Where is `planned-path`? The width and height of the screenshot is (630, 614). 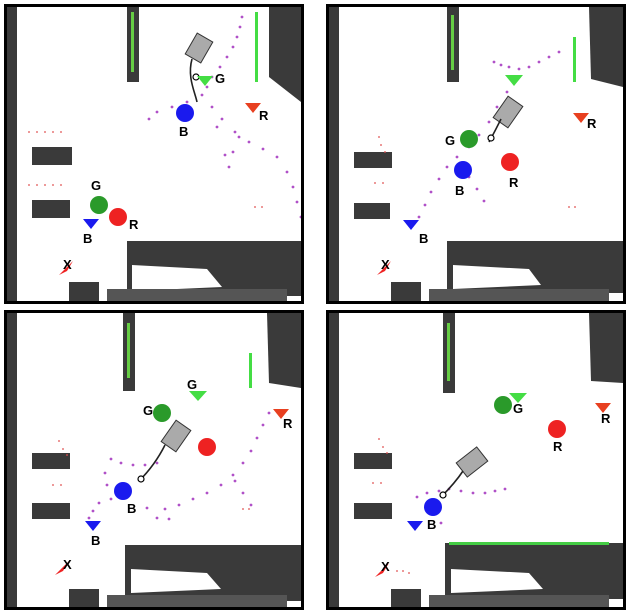
planned-path is located at coordinates (489, 135).